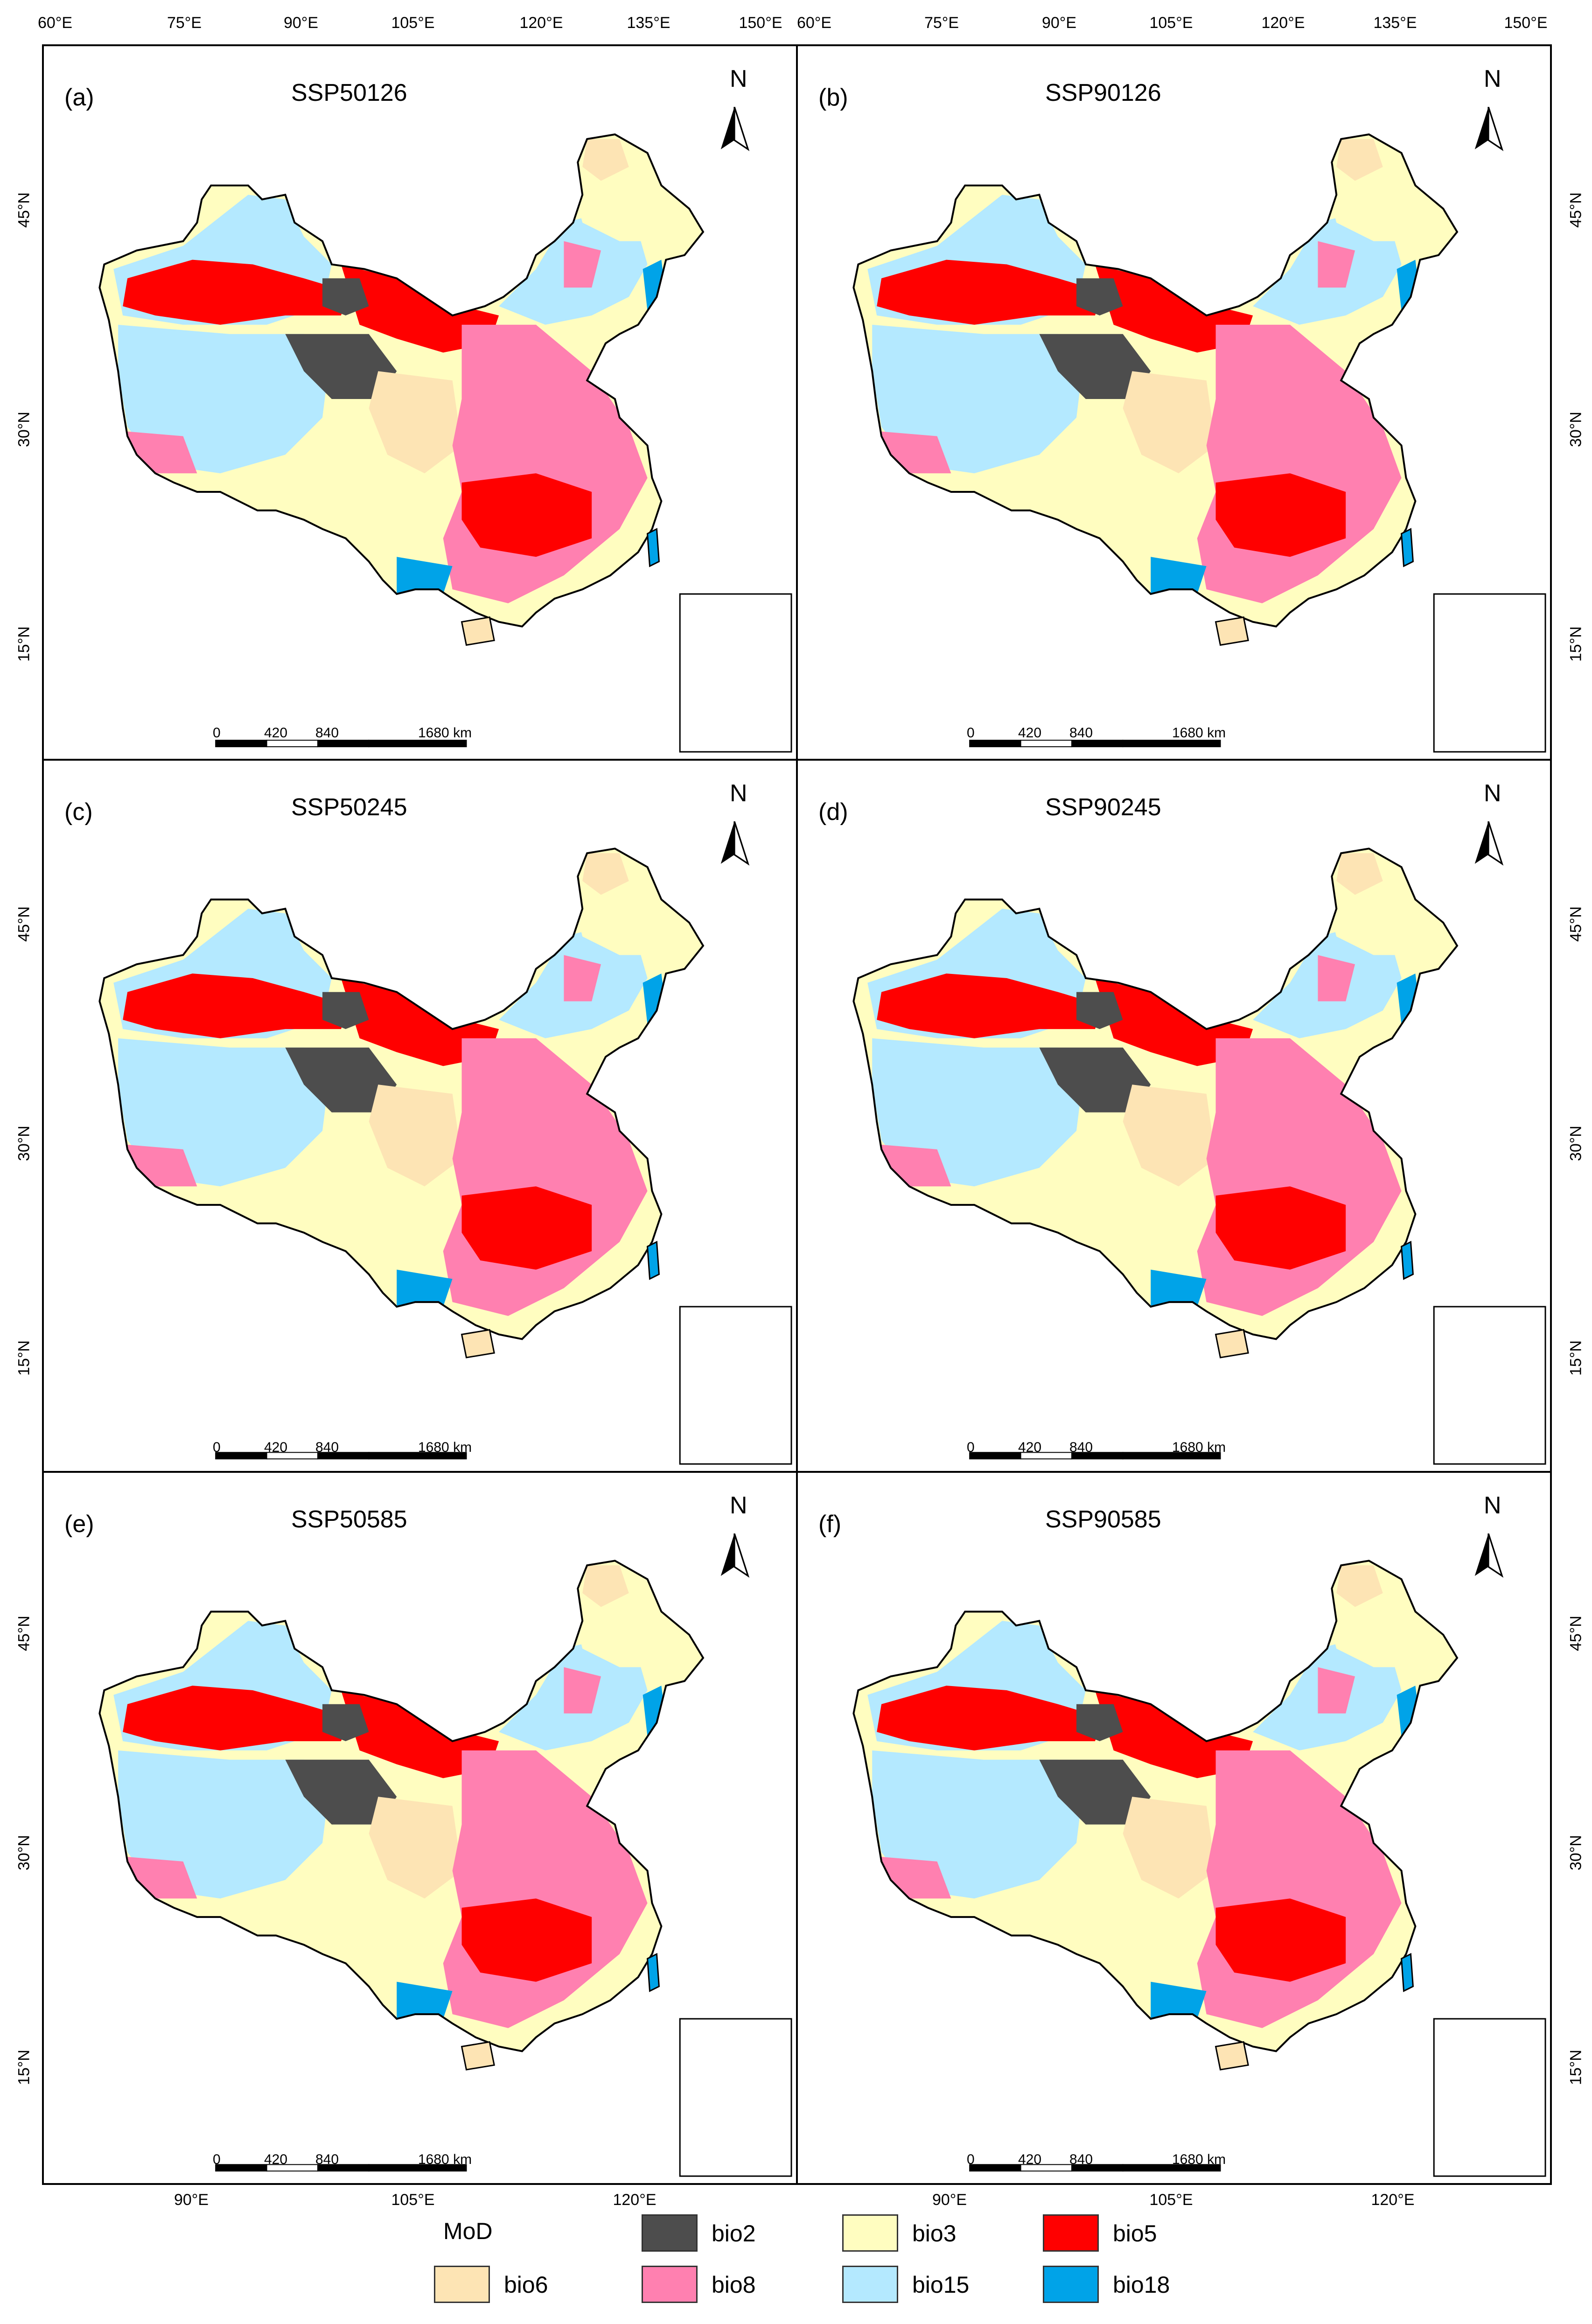 The width and height of the screenshot is (1592, 2324). What do you see at coordinates (1103, 92) in the screenshot?
I see `panel-title: SSP90126` at bounding box center [1103, 92].